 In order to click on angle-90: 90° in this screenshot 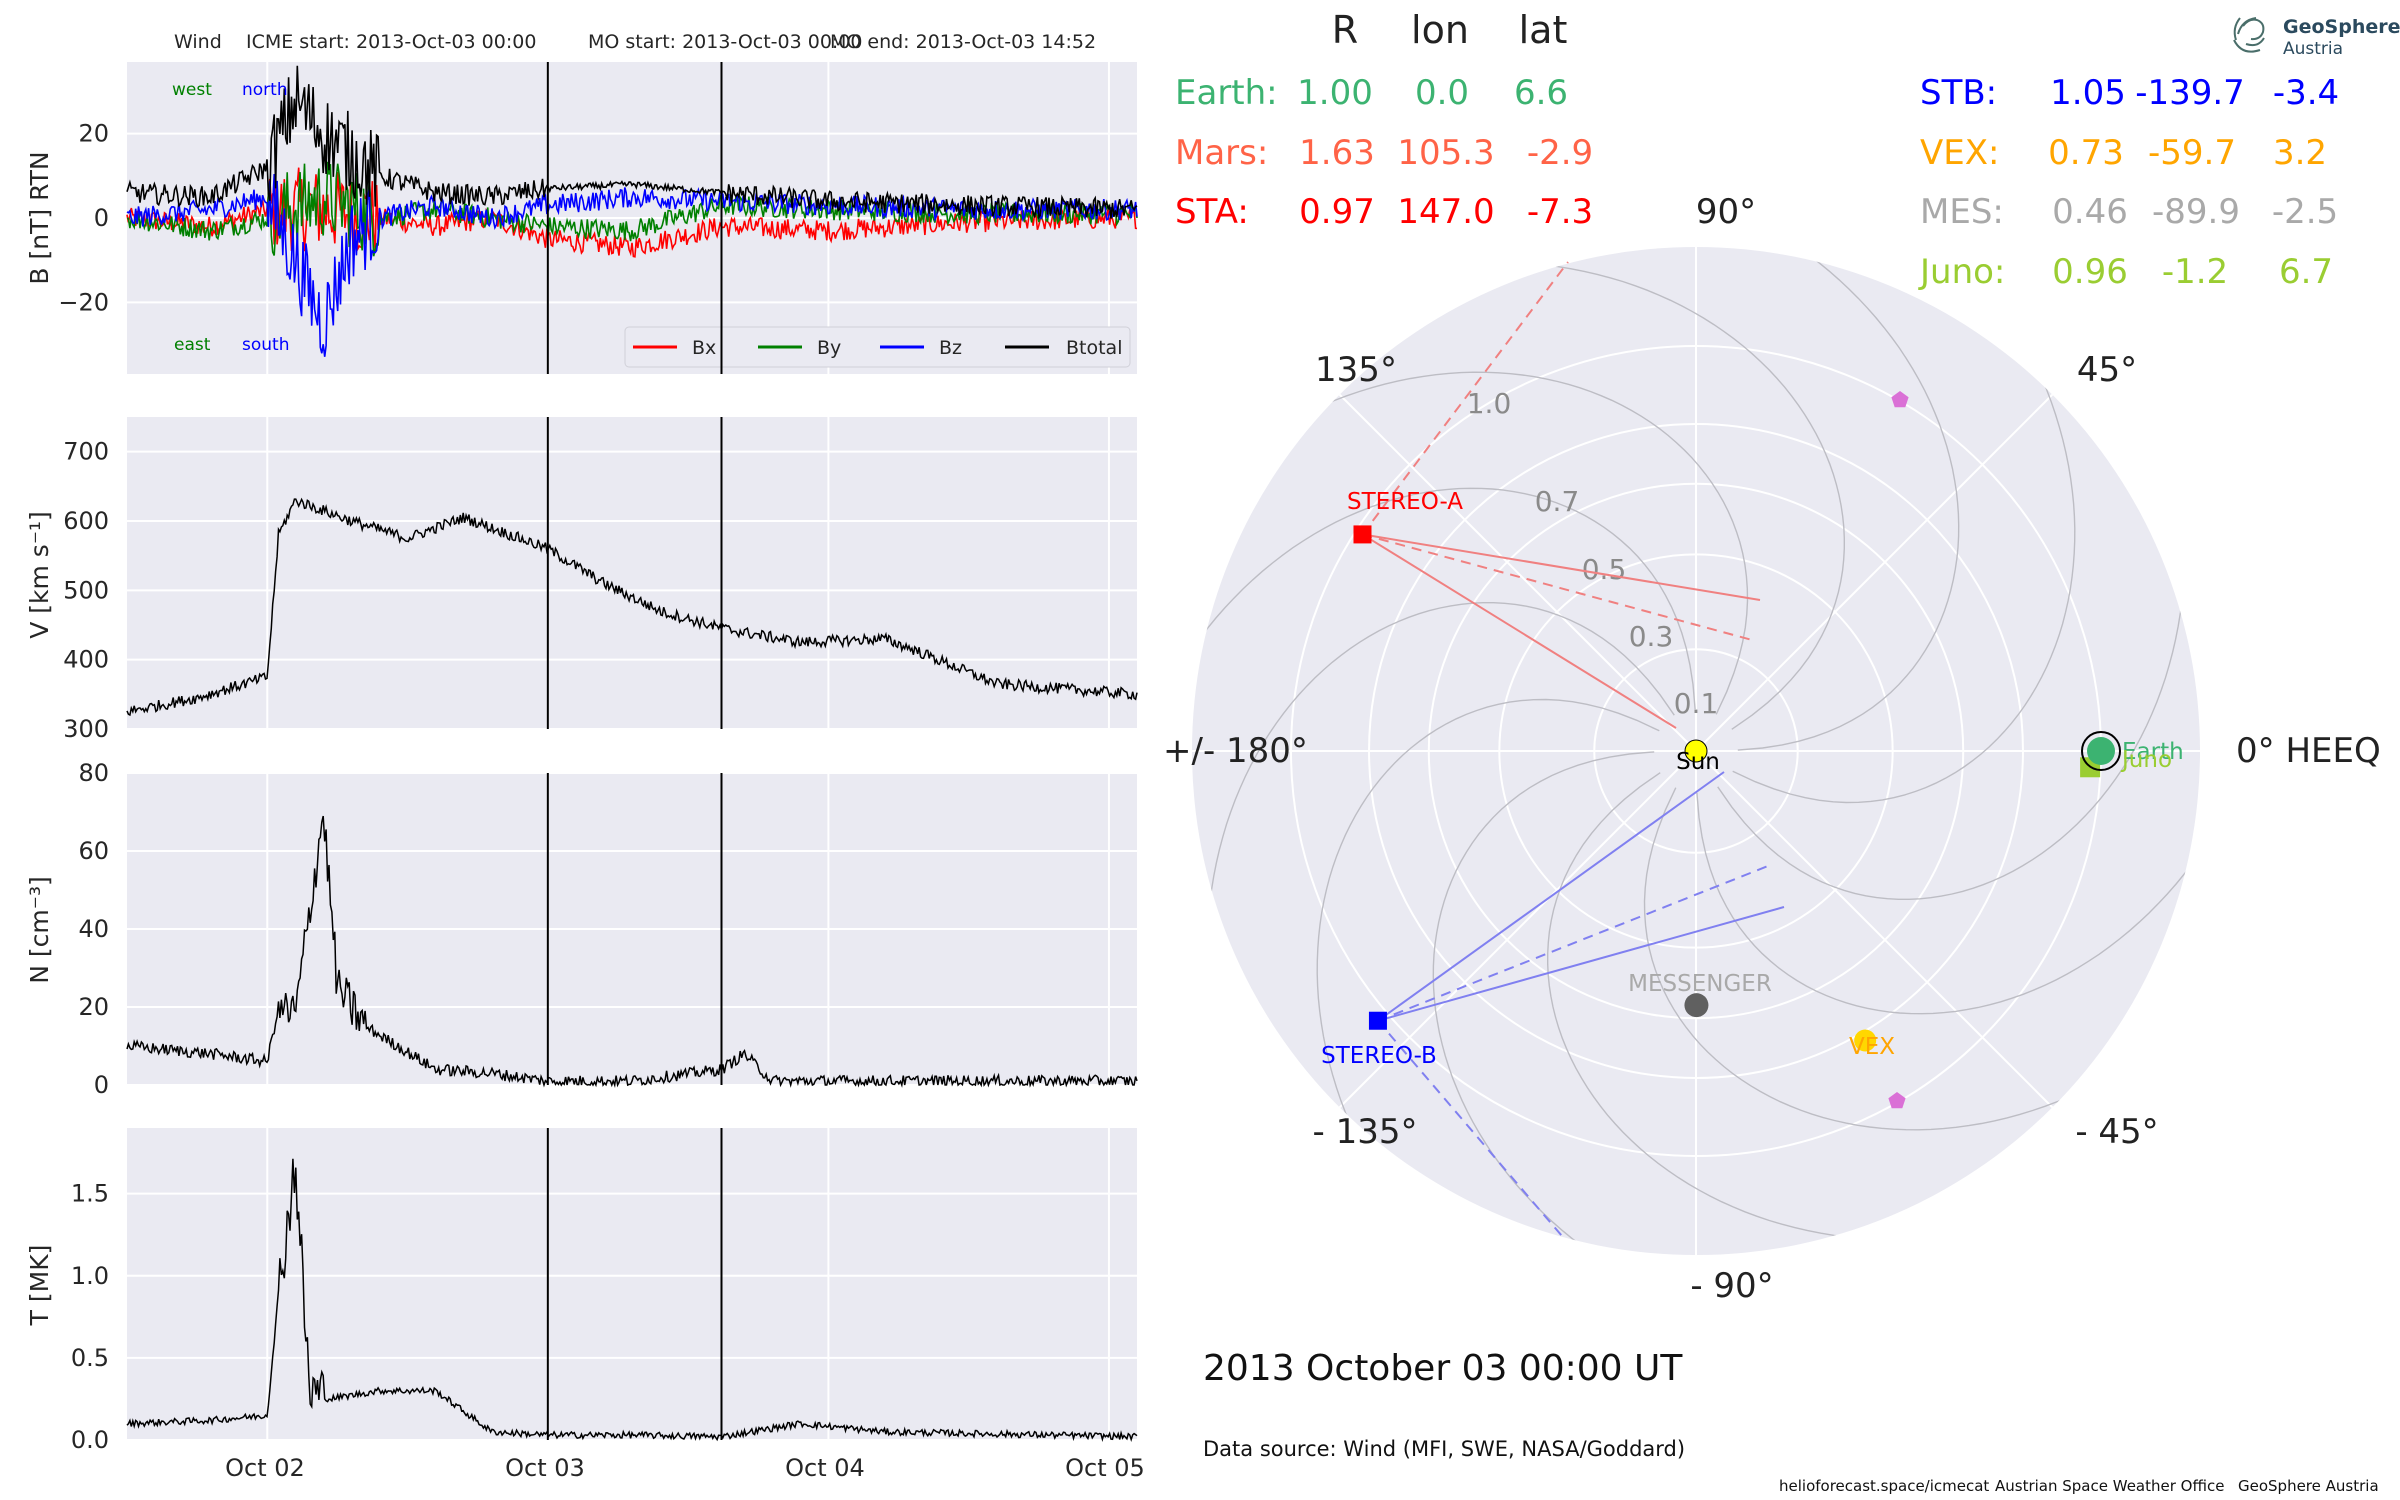, I will do `click(1726, 212)`.